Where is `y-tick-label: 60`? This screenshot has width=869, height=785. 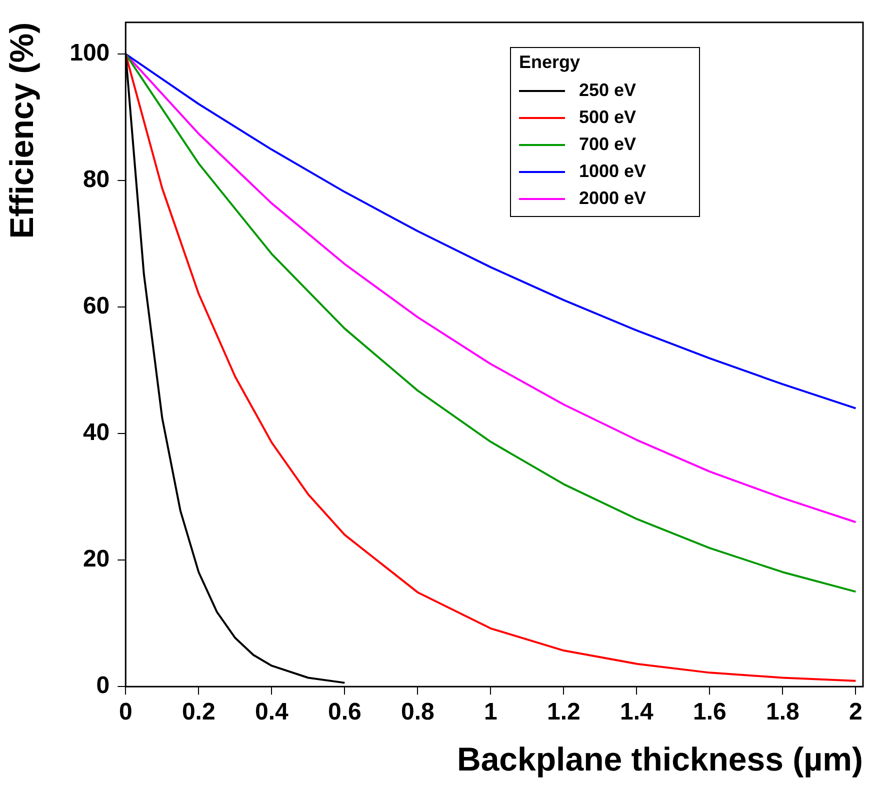
y-tick-label: 60 is located at coordinates (96, 306).